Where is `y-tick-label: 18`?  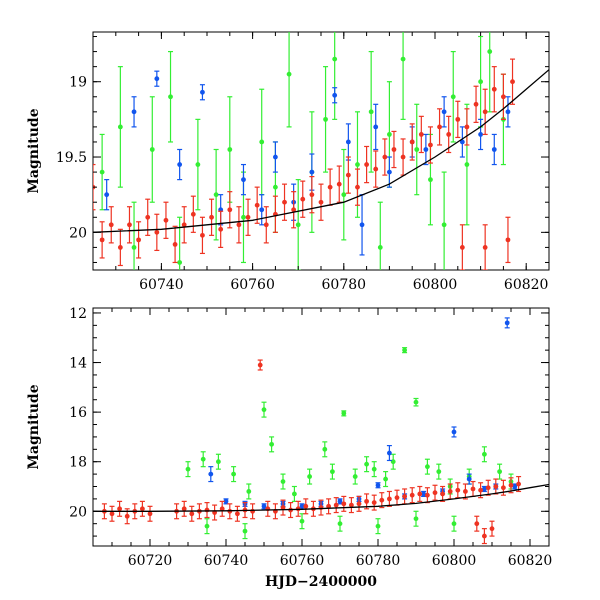
y-tick-label: 18 is located at coordinates (78, 463).